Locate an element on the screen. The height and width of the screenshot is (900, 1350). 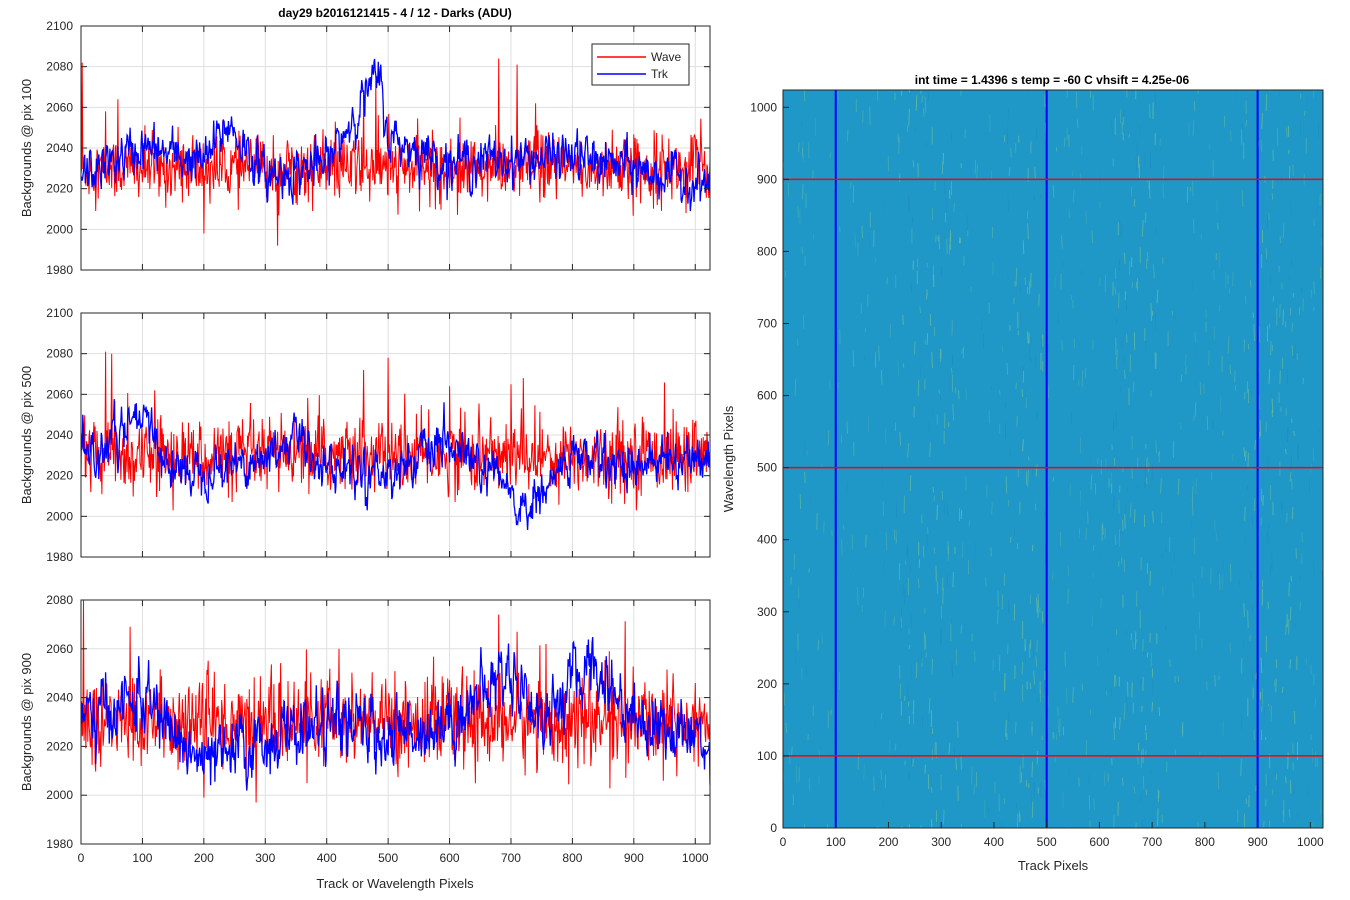
x-tick-label: 900 is located at coordinates (634, 858).